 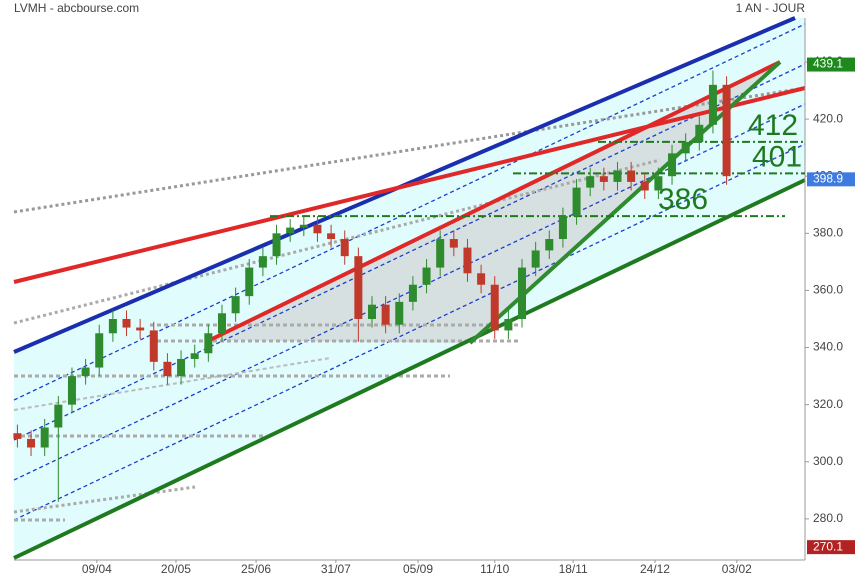 What do you see at coordinates (737, 569) in the screenshot?
I see `x-tick-label: 03/02` at bounding box center [737, 569].